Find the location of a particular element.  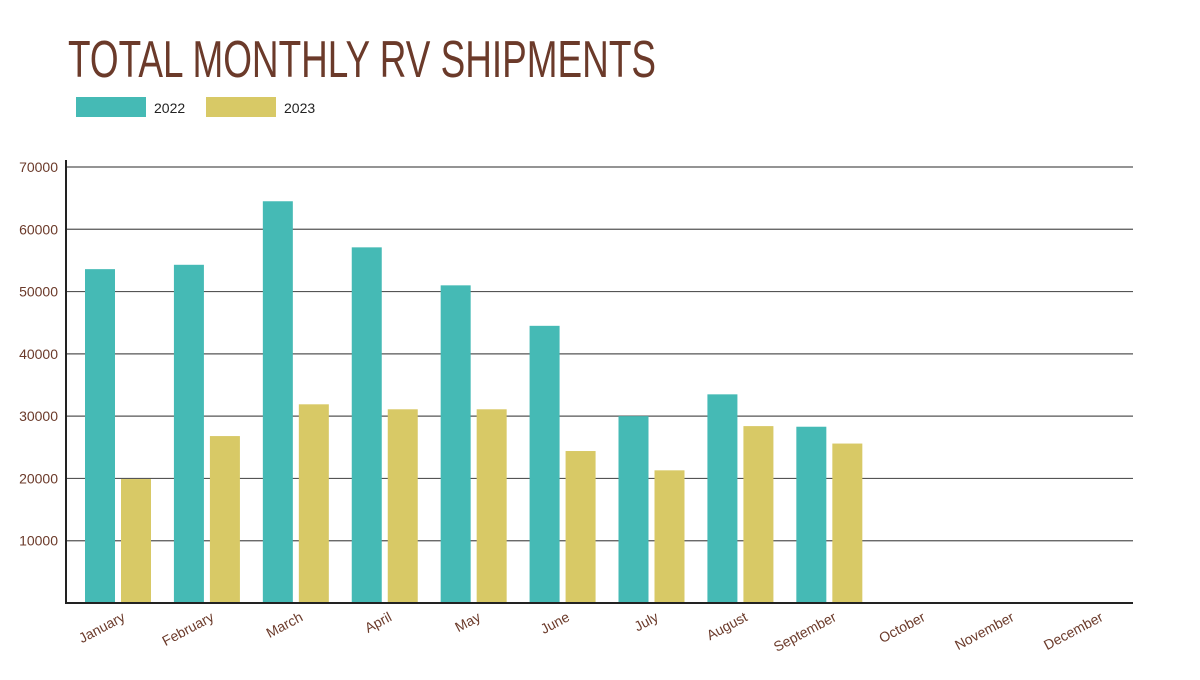

bar-august-2022 is located at coordinates (722, 498).